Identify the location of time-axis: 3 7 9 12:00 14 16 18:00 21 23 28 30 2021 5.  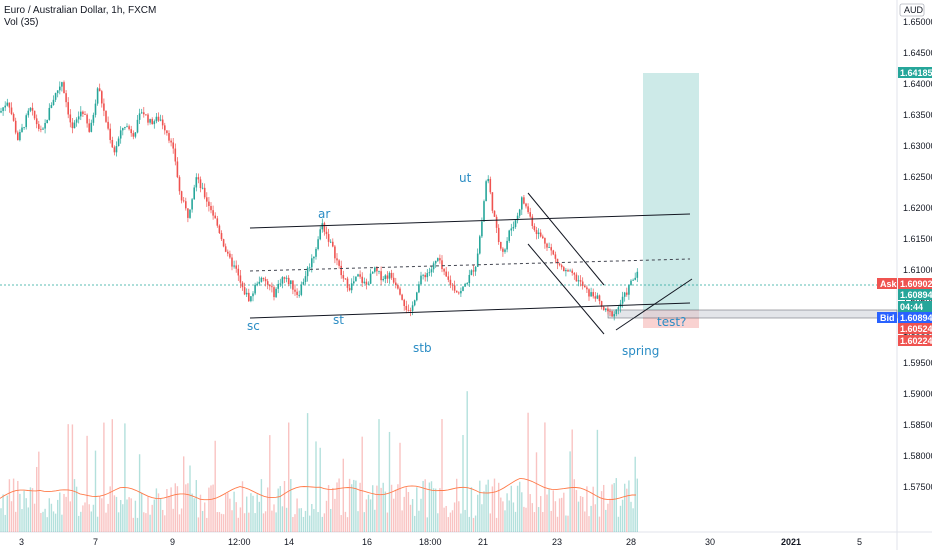
(440, 542).